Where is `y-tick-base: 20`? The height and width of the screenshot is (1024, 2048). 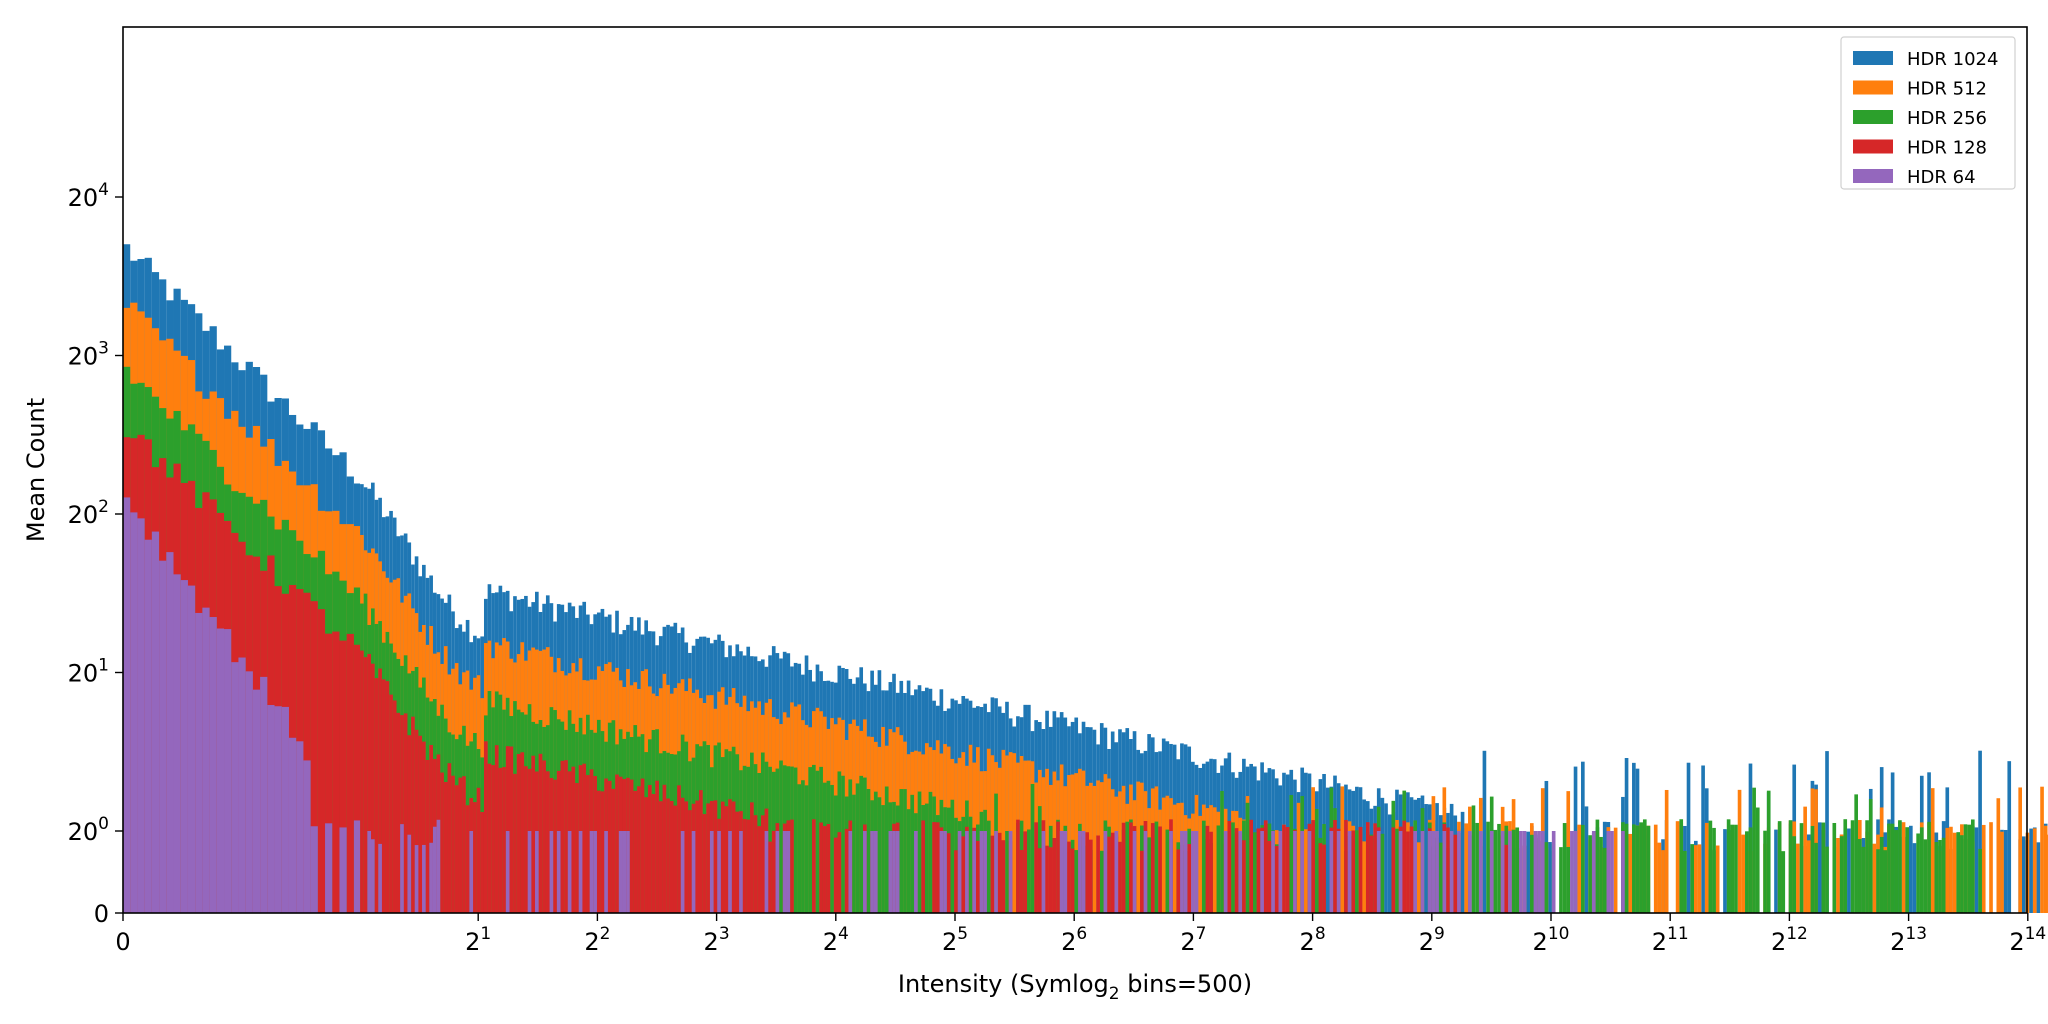 y-tick-base: 20 is located at coordinates (83, 832).